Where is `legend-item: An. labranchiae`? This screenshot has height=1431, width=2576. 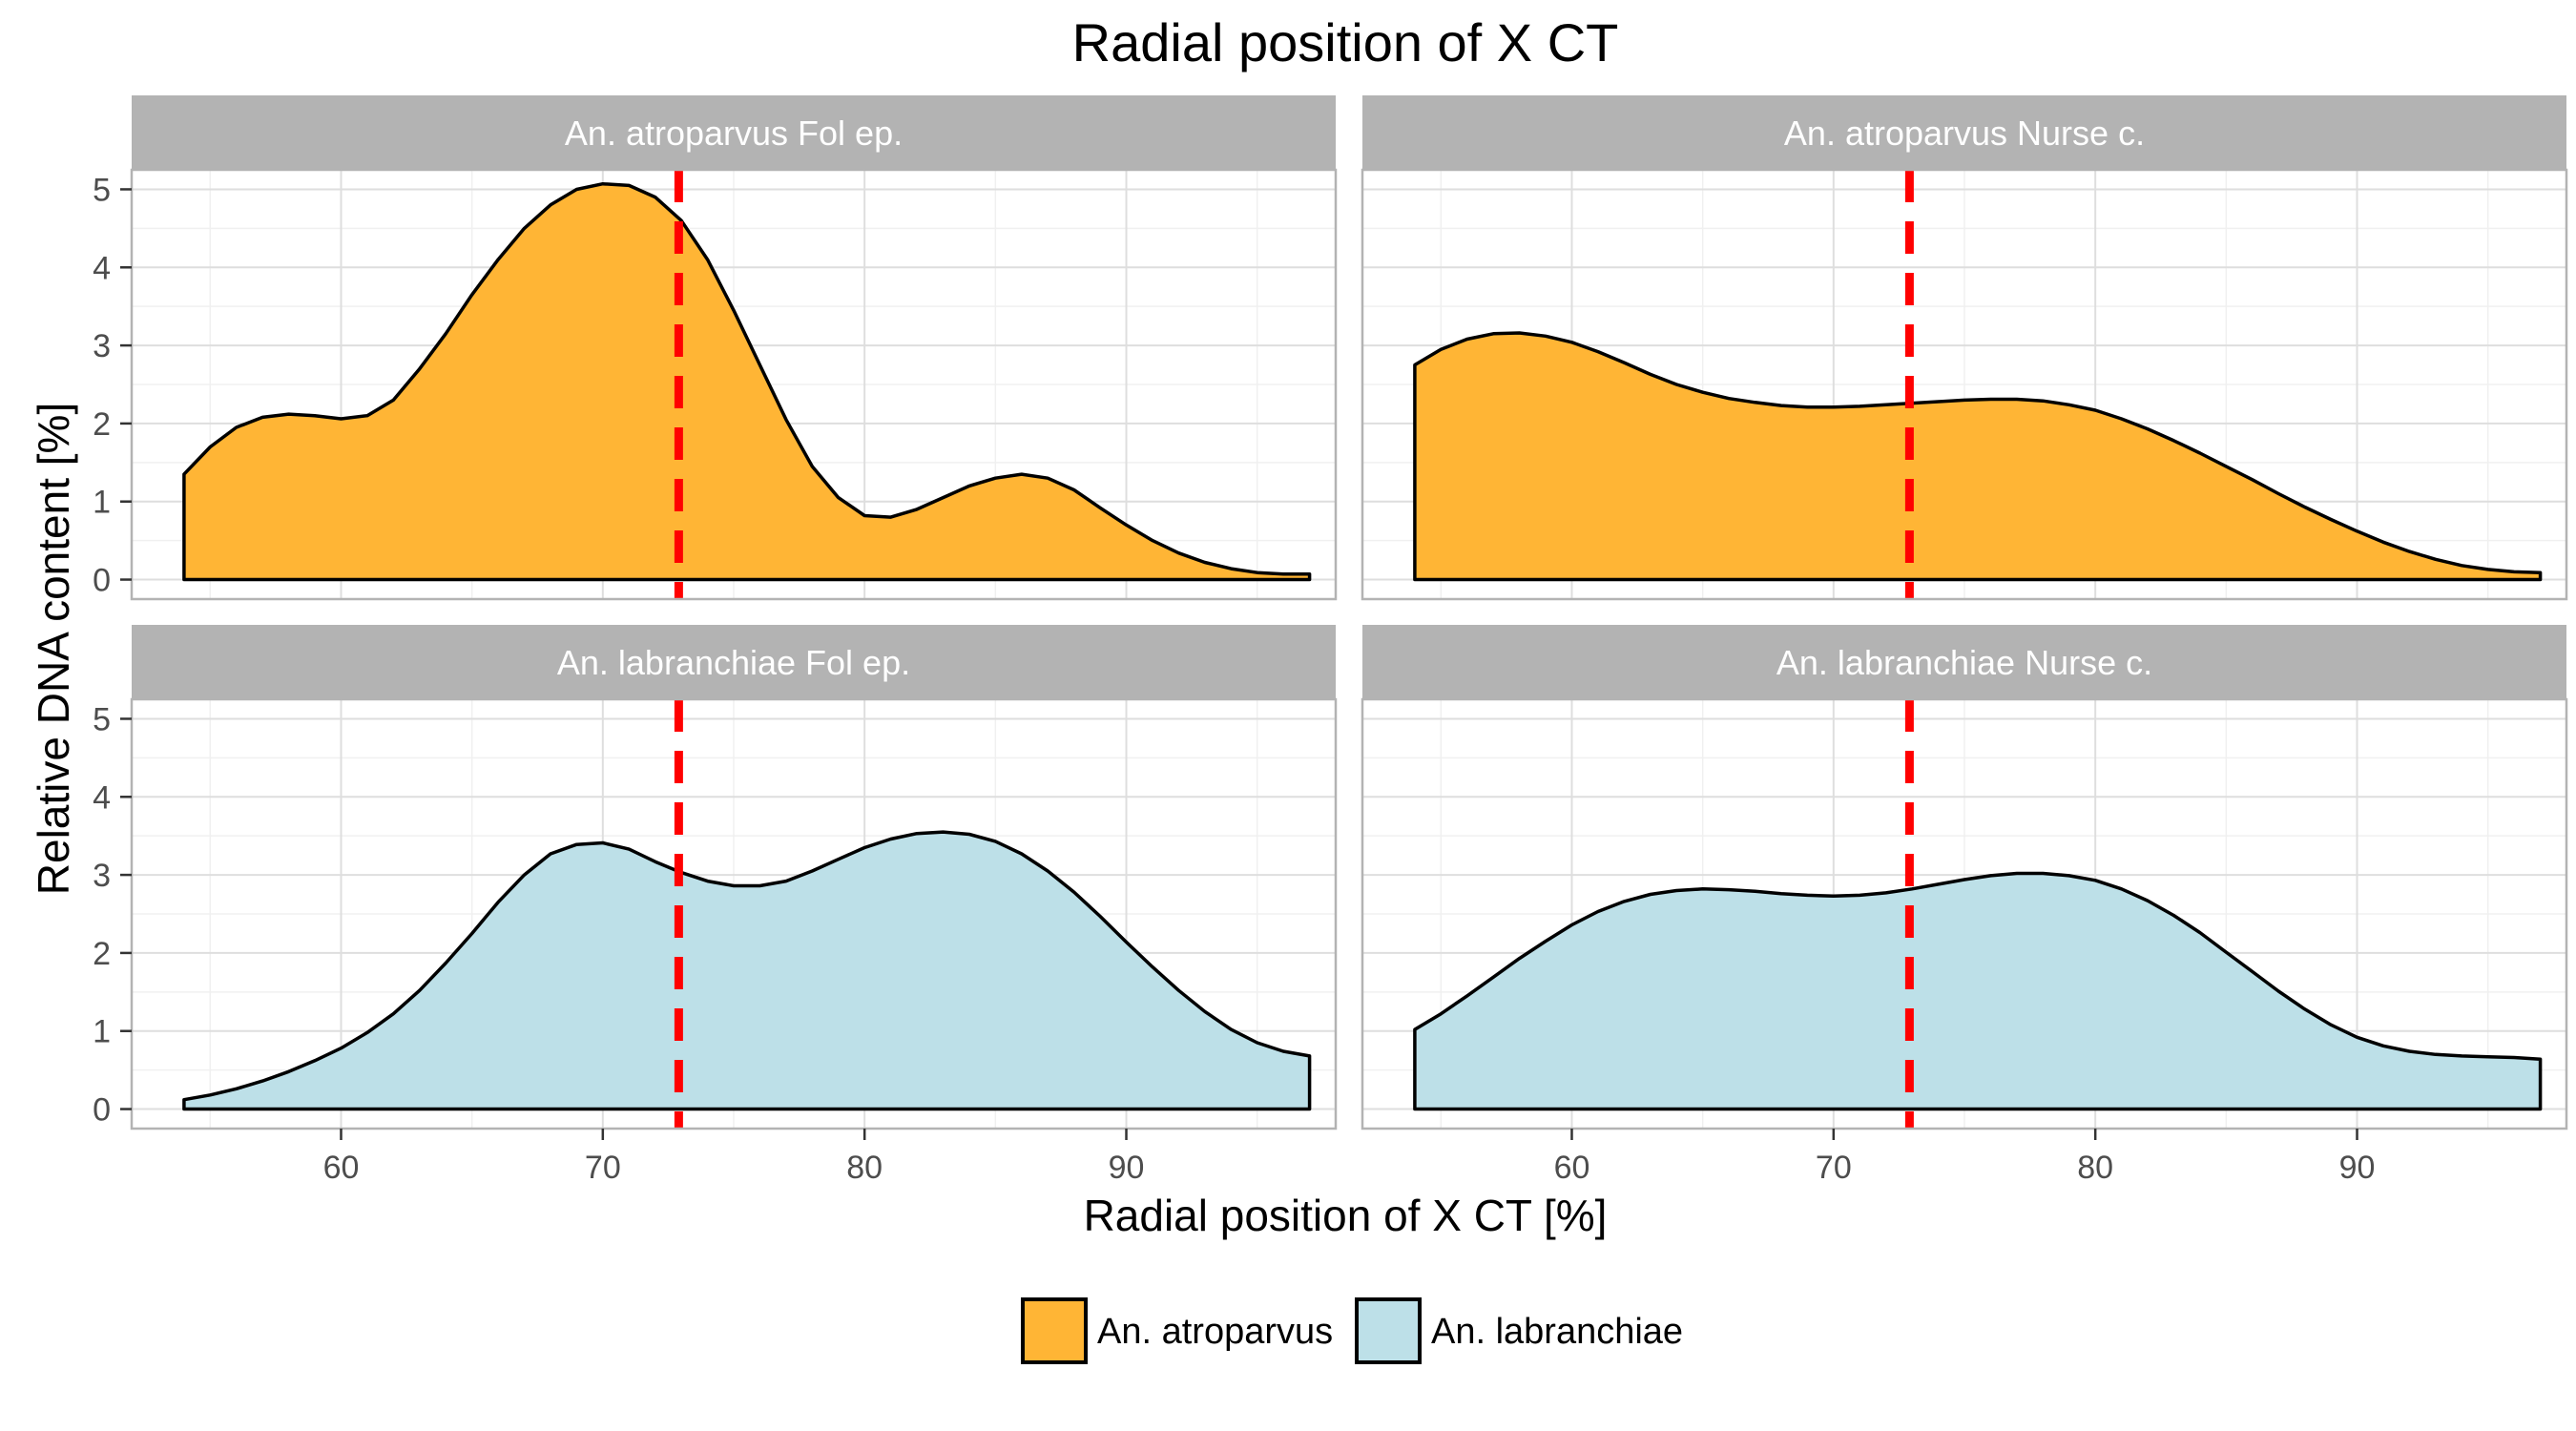 legend-item: An. labranchiae is located at coordinates (1519, 1330).